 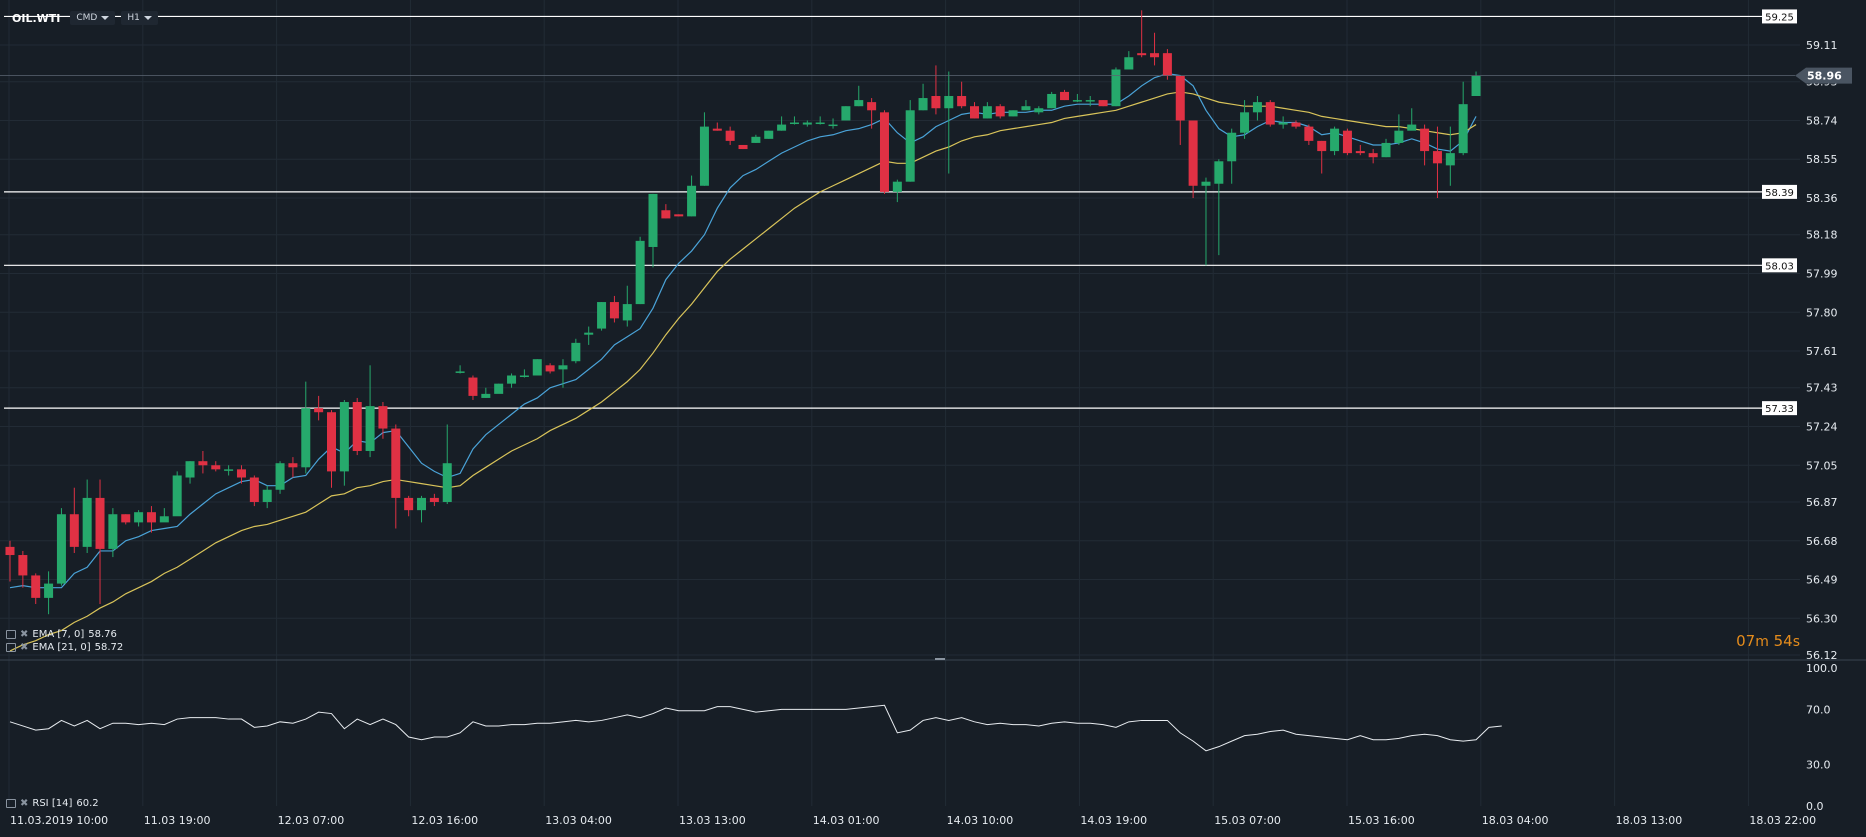 I want to click on level-tag-label: 58.39, so click(x=1779, y=193).